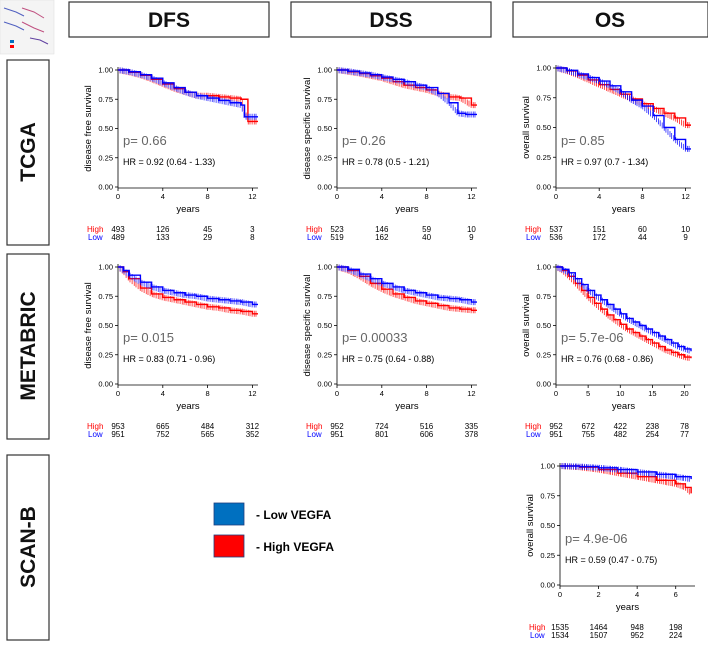  I want to click on km-line-high, so click(188, 290).